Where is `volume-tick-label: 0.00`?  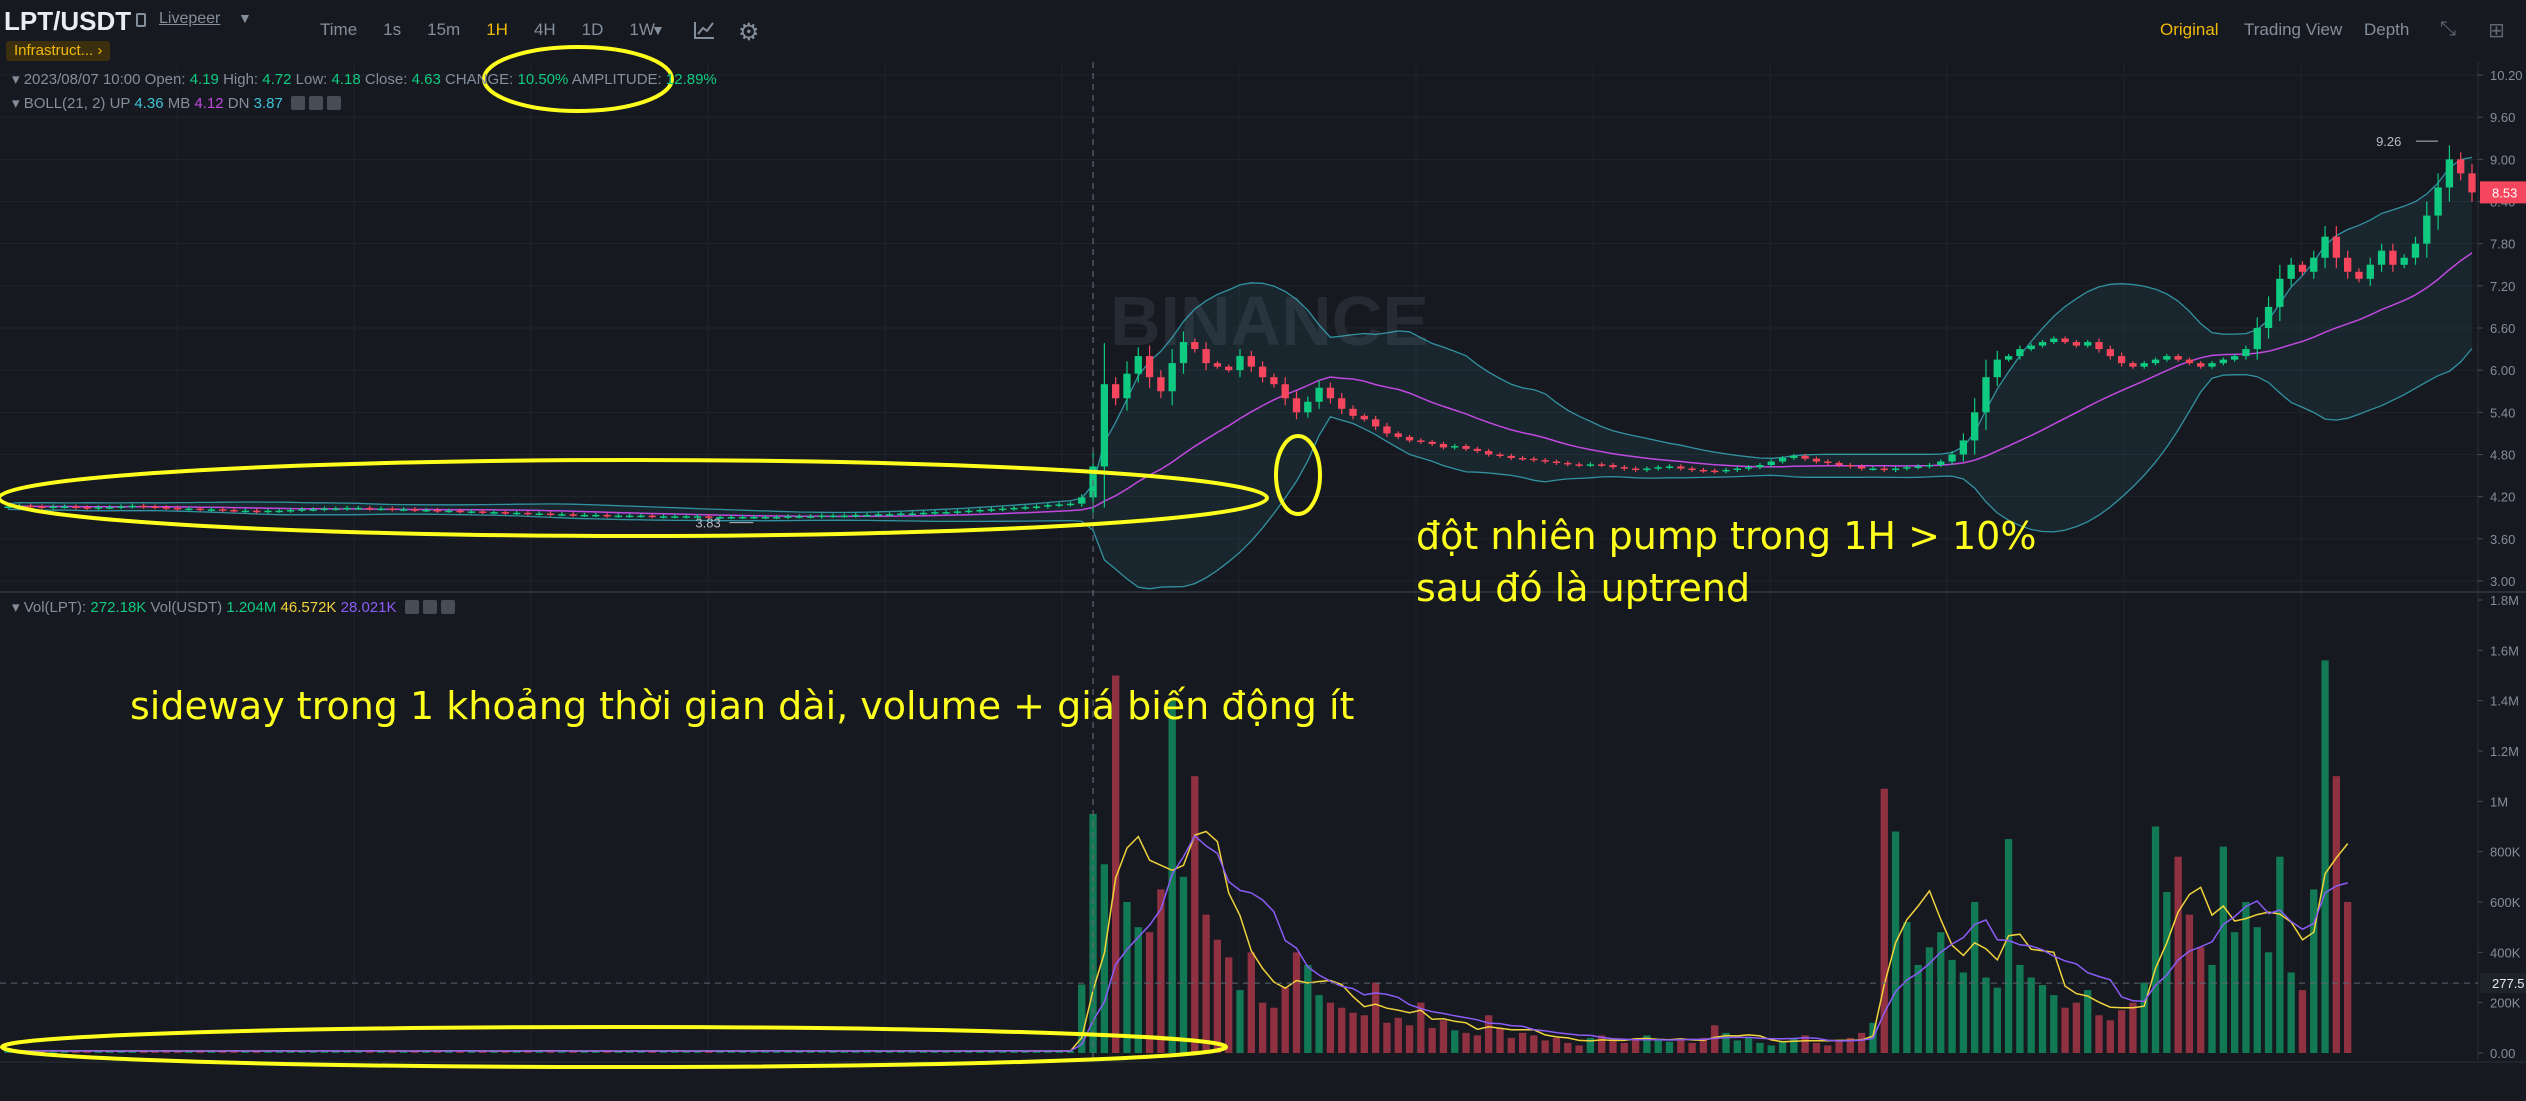 volume-tick-label: 0.00 is located at coordinates (2502, 1053).